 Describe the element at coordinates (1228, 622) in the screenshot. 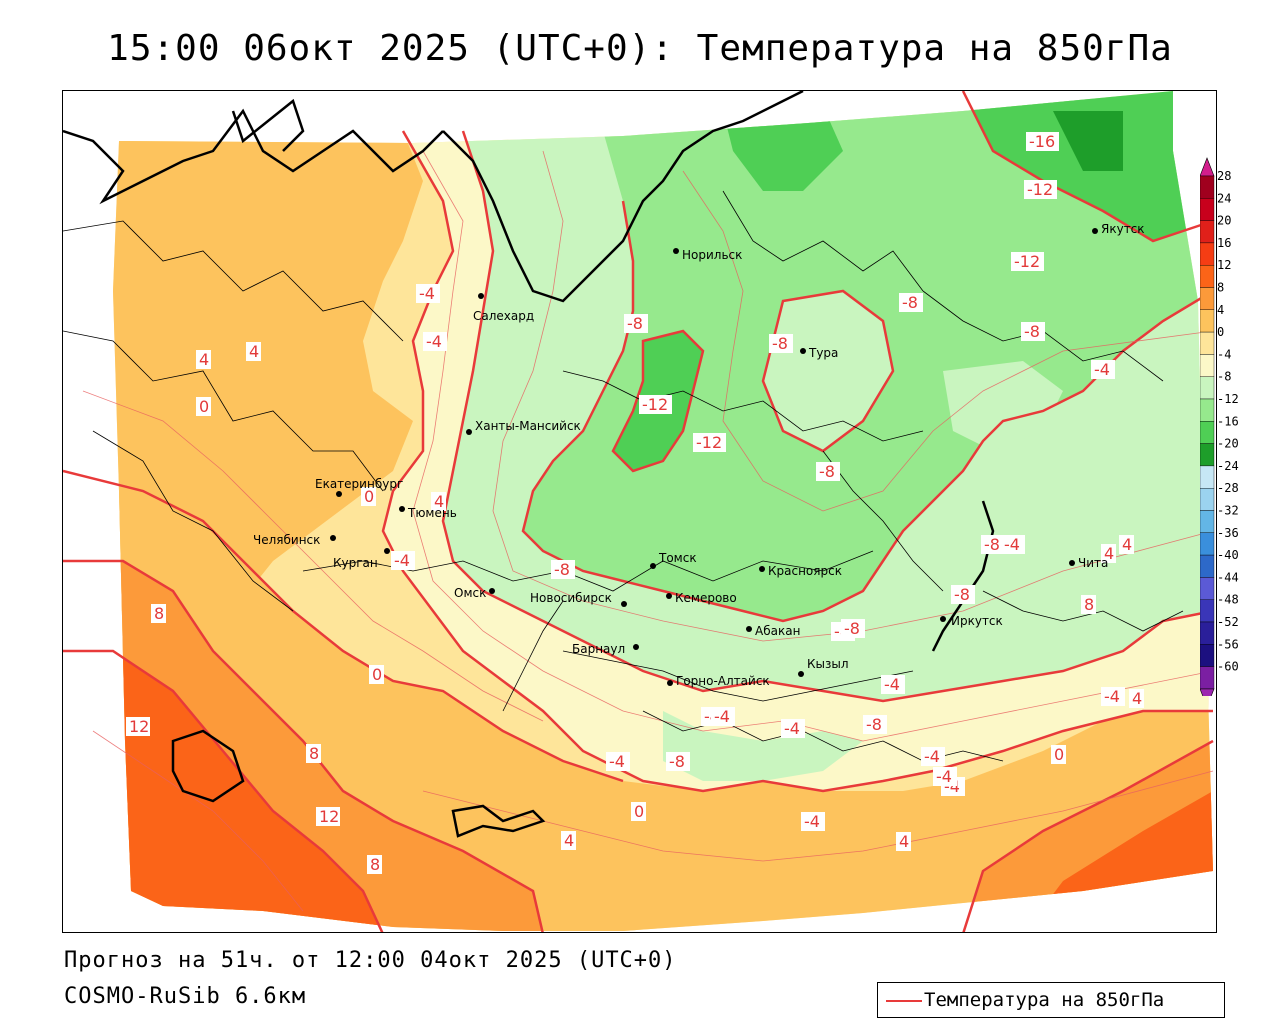

I see `colorbar-label: -52` at that location.